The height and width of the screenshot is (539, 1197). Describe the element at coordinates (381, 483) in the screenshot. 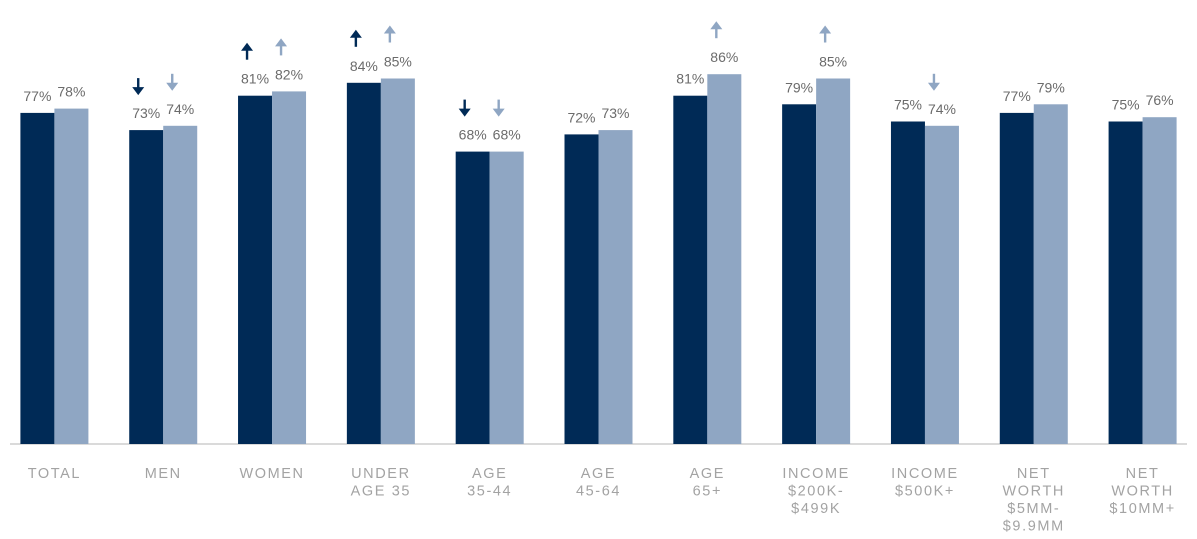

I see `category-label-3: UNDER AGE 35` at that location.